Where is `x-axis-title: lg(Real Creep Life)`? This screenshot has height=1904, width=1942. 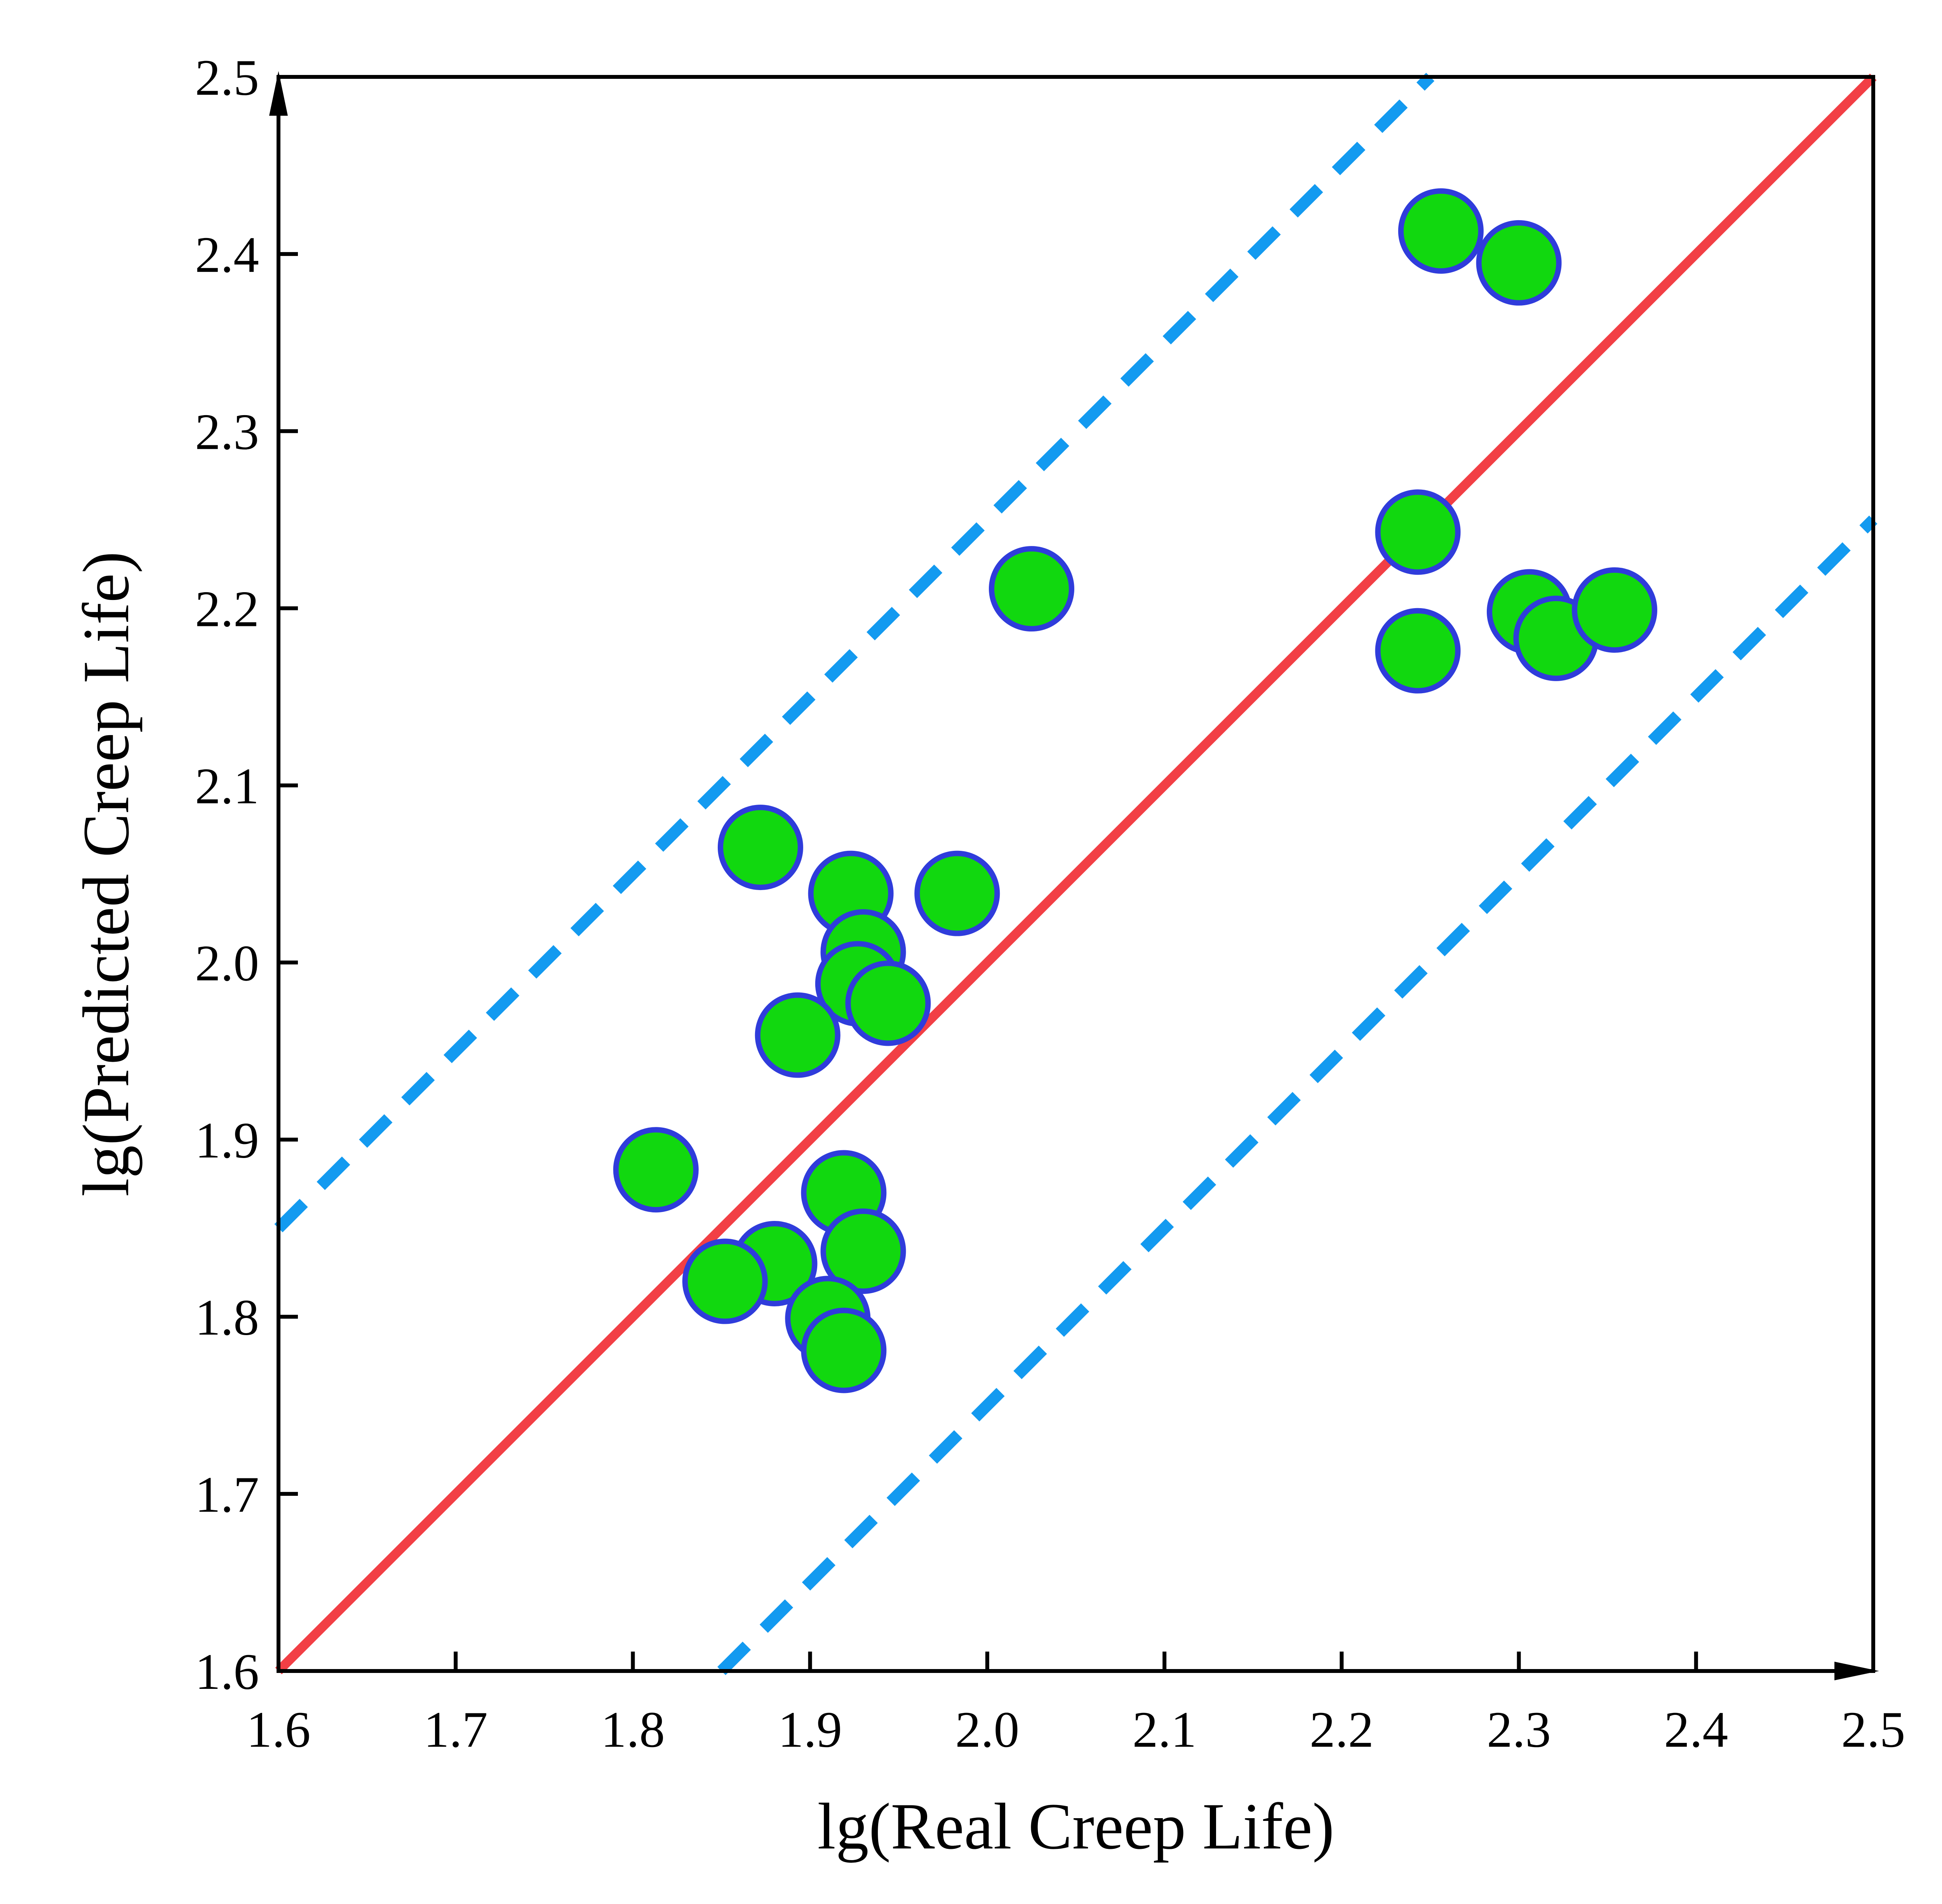 x-axis-title: lg(Real Creep Life) is located at coordinates (1075, 1826).